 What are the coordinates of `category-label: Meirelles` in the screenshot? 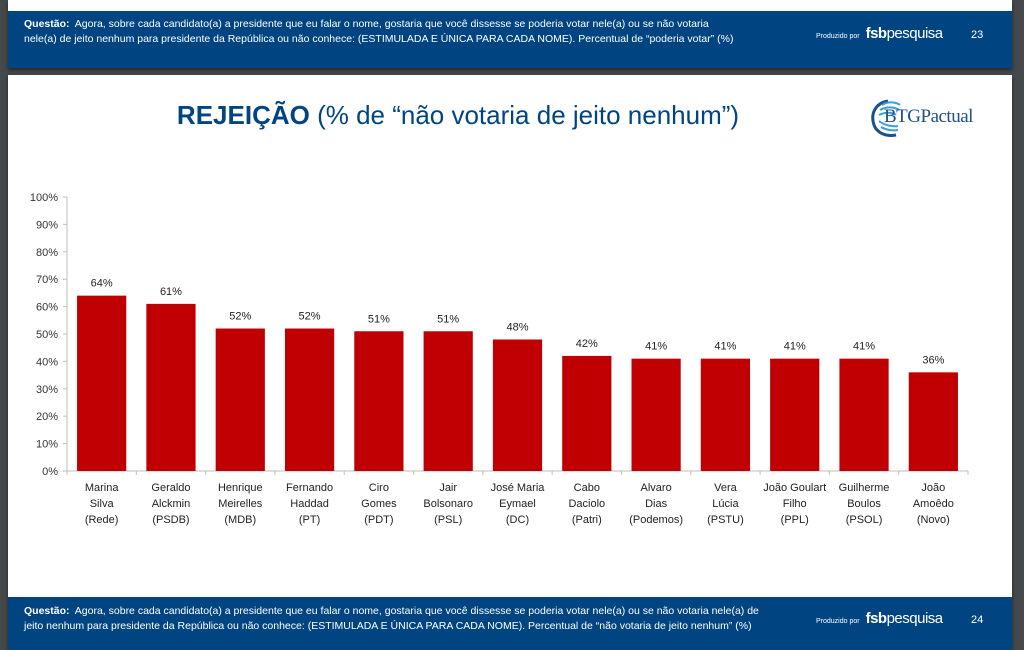 It's located at (240, 504).